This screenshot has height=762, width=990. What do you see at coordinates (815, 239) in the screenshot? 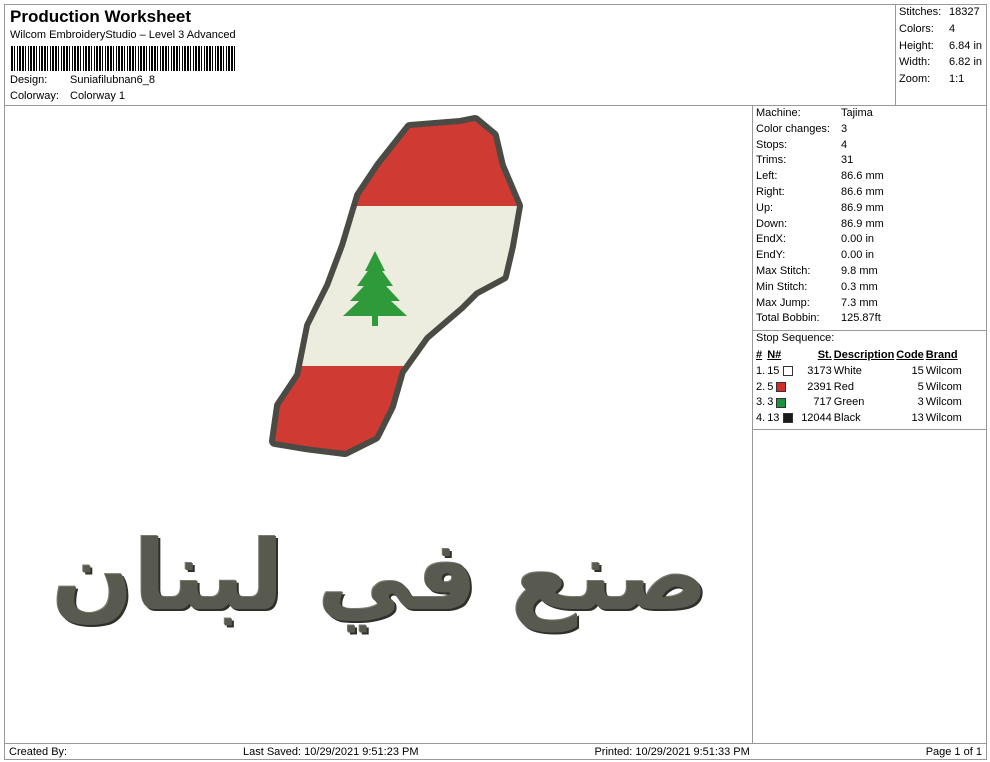
I see `info-row: EndX: 0.00 in` at bounding box center [815, 239].